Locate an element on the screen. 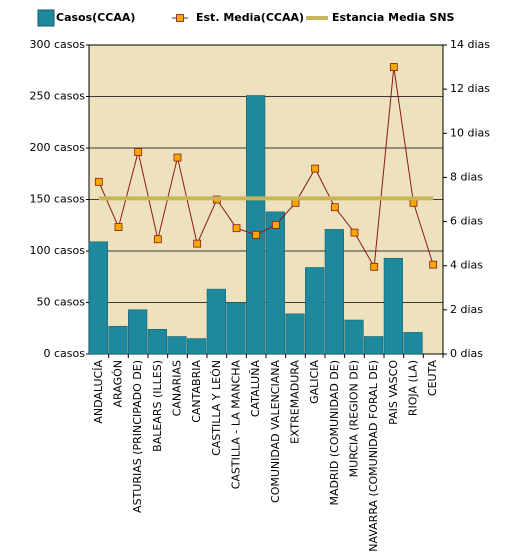 This screenshot has width=511, height=555. y-tick-label: 300 casos is located at coordinates (58, 44).